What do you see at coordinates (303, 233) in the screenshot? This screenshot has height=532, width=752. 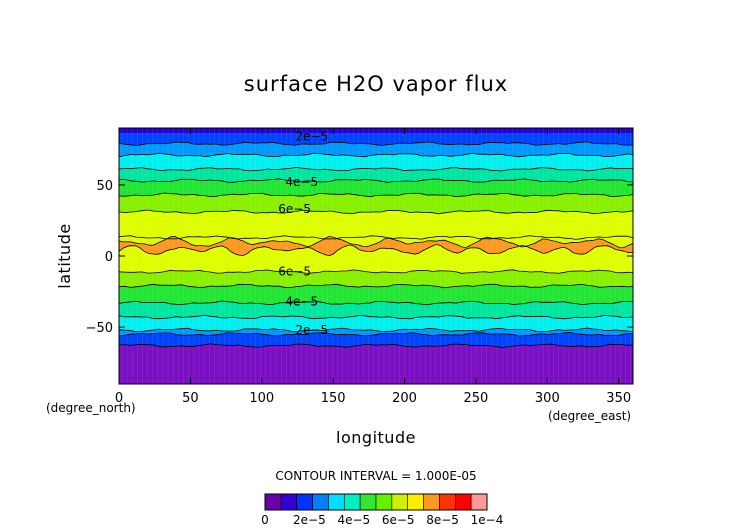 I see `contour-labels: 2e−5 4e−5 6e−5 6e−5 4e−5 2e−5` at bounding box center [303, 233].